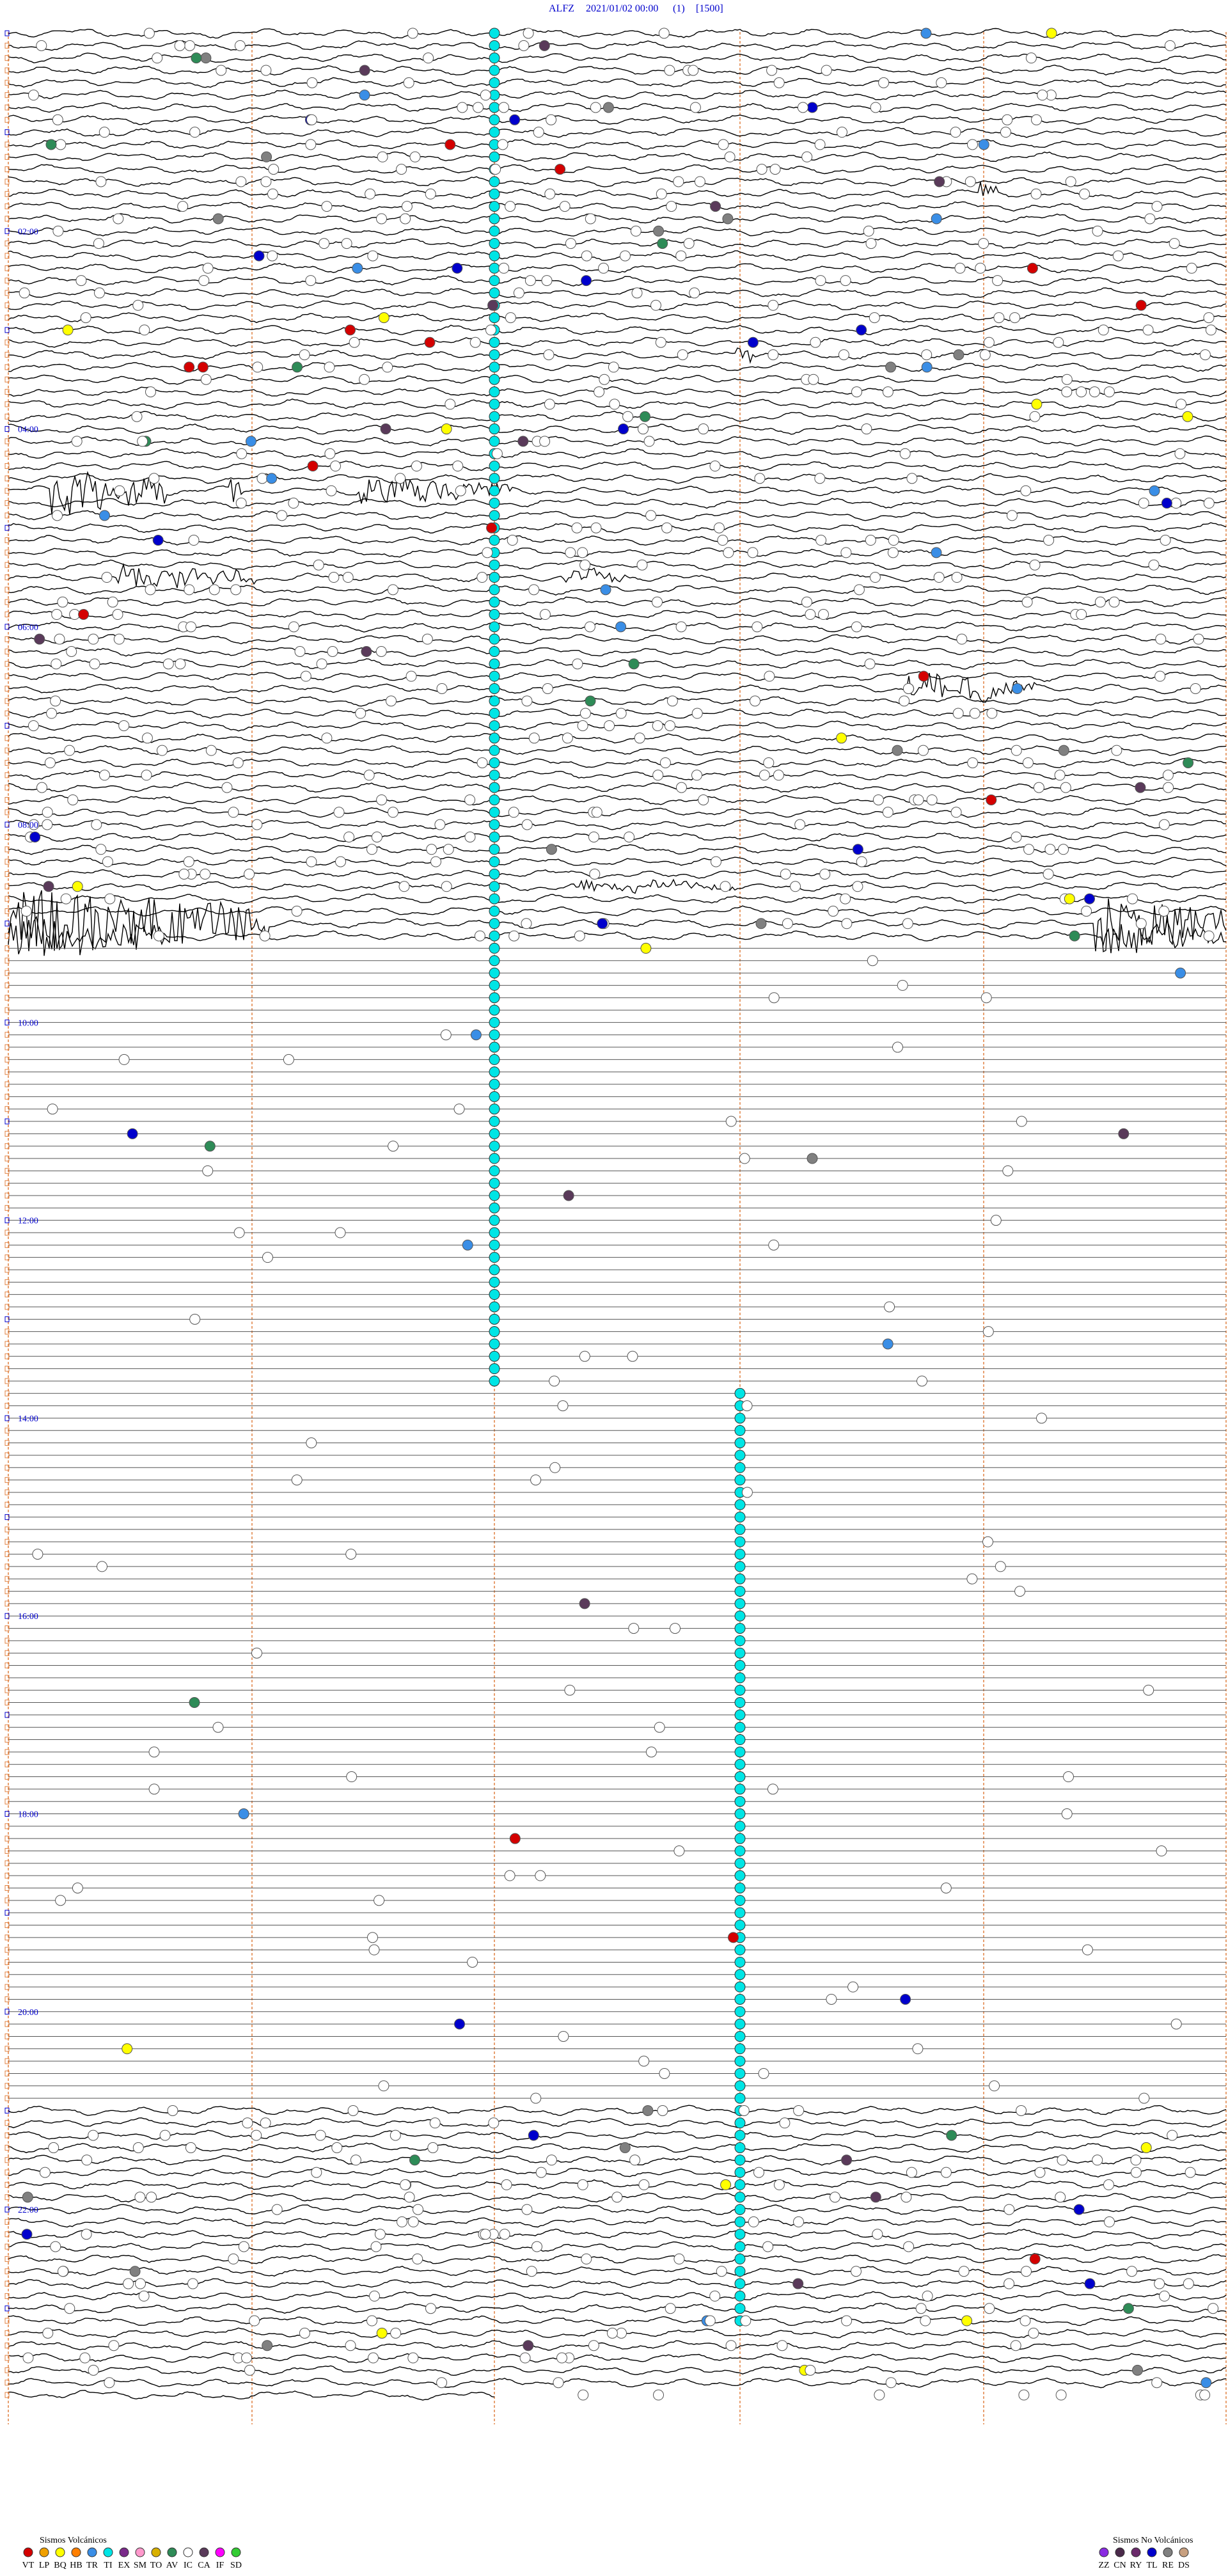 The height and width of the screenshot is (2576, 1228). I want to click on time-label: 06:00, so click(28, 628).